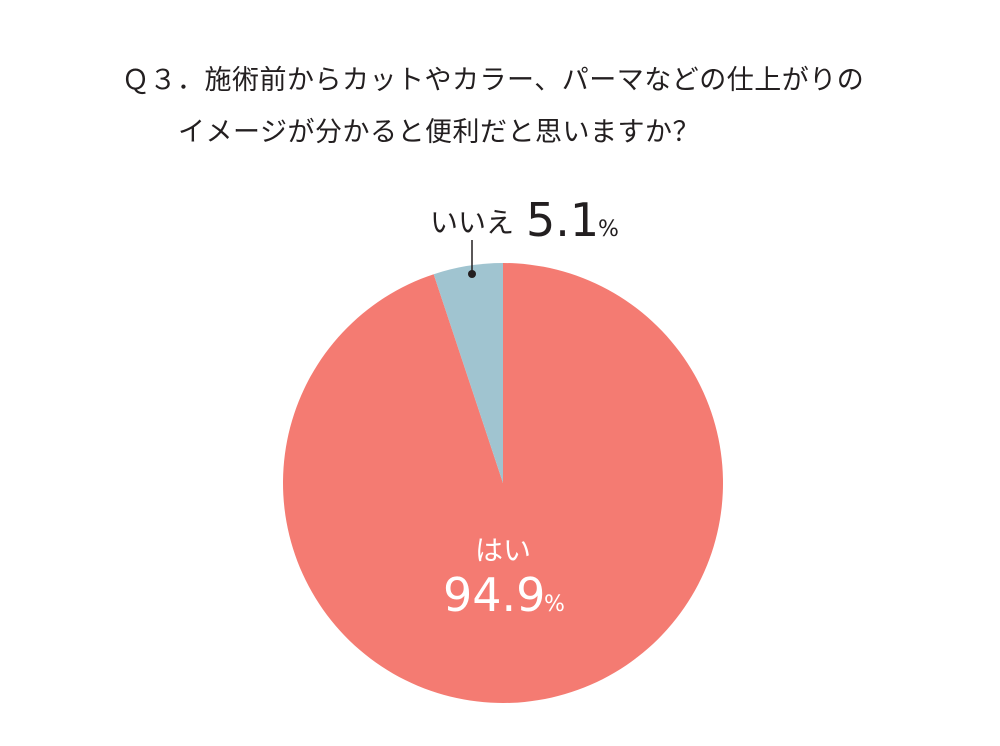  Describe the element at coordinates (439, 132) in the screenshot. I see `chart-title-line-2: イメージが分かると便利だと思いますか？` at that location.